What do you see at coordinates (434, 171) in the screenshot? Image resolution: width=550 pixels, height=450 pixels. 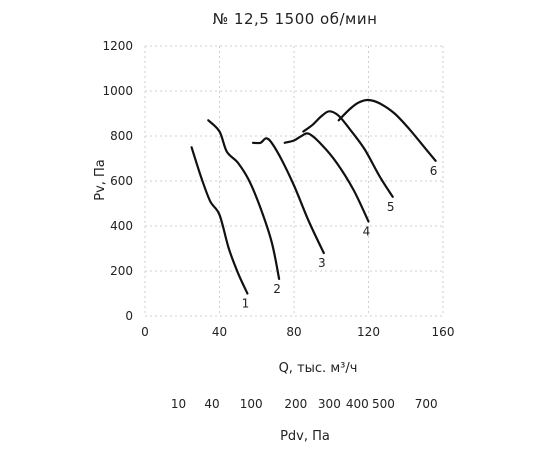 I see `curve-label-6: 6` at bounding box center [434, 171].